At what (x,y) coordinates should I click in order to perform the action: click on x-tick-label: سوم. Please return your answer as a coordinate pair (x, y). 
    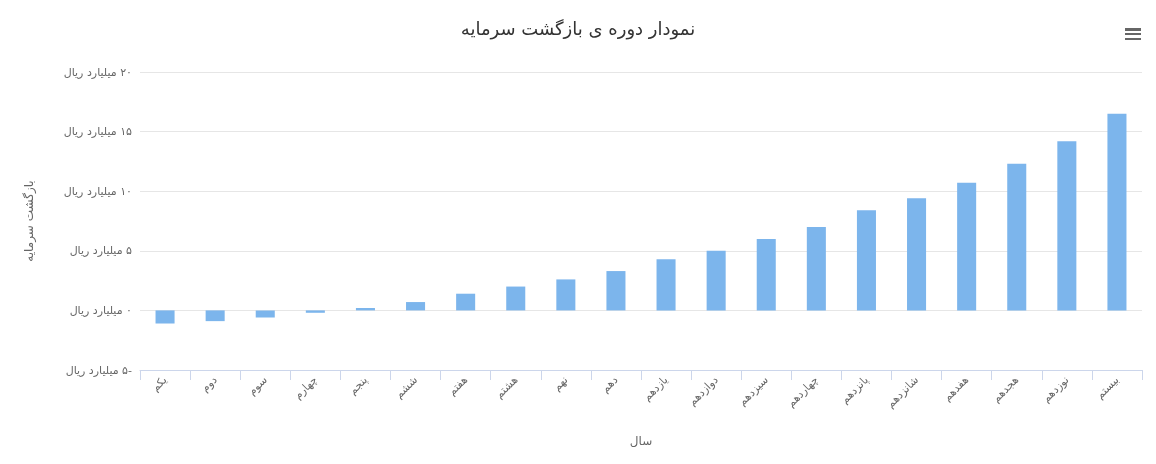
    Looking at the image, I should click on (257, 385).